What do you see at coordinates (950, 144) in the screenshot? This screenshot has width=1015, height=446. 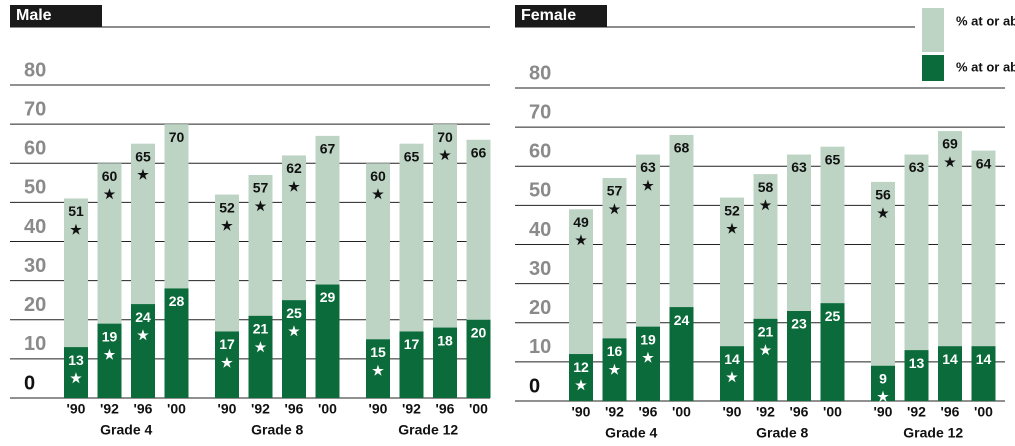 I see `value-label: 69` at bounding box center [950, 144].